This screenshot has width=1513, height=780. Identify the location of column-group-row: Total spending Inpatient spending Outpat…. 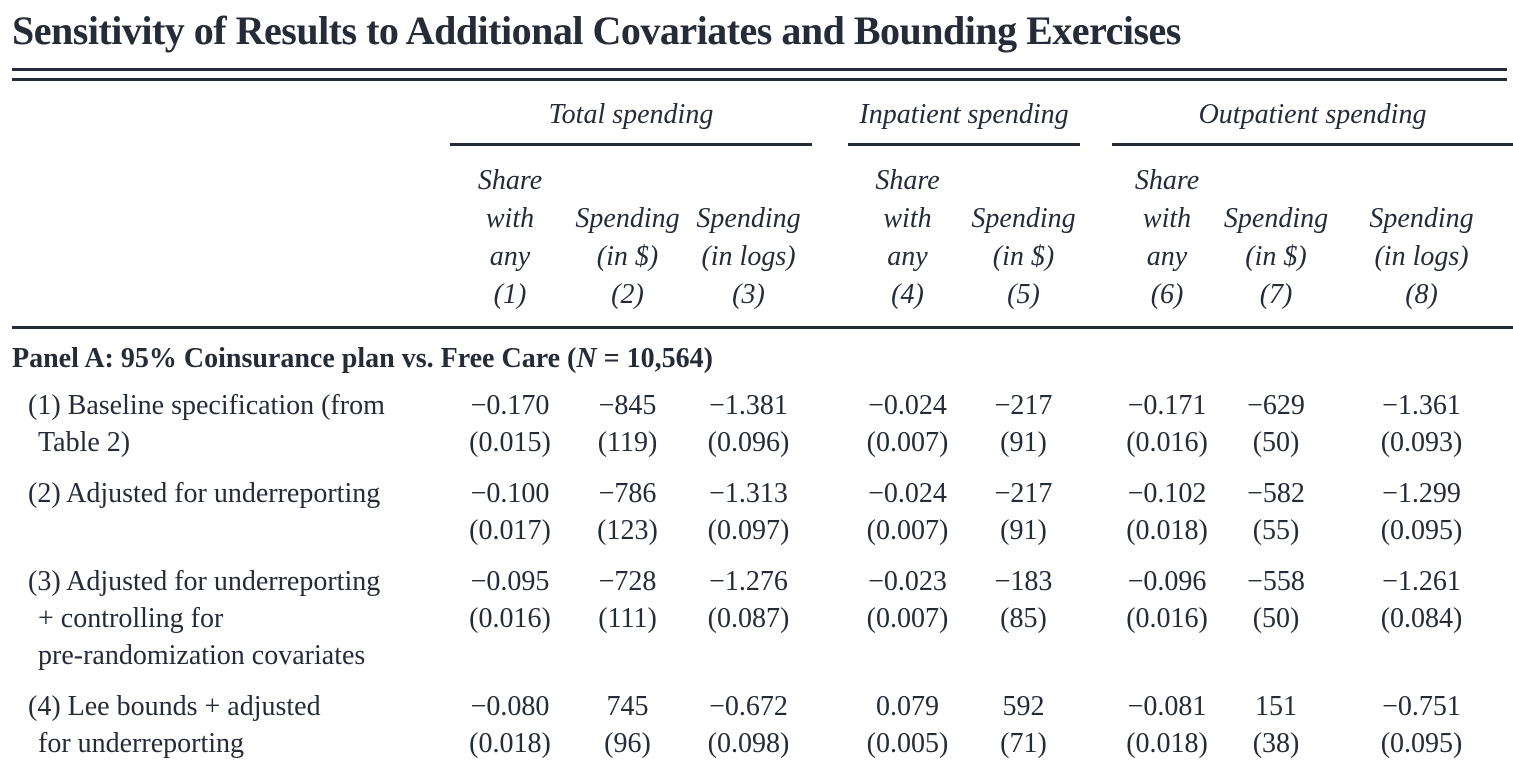
(762, 113).